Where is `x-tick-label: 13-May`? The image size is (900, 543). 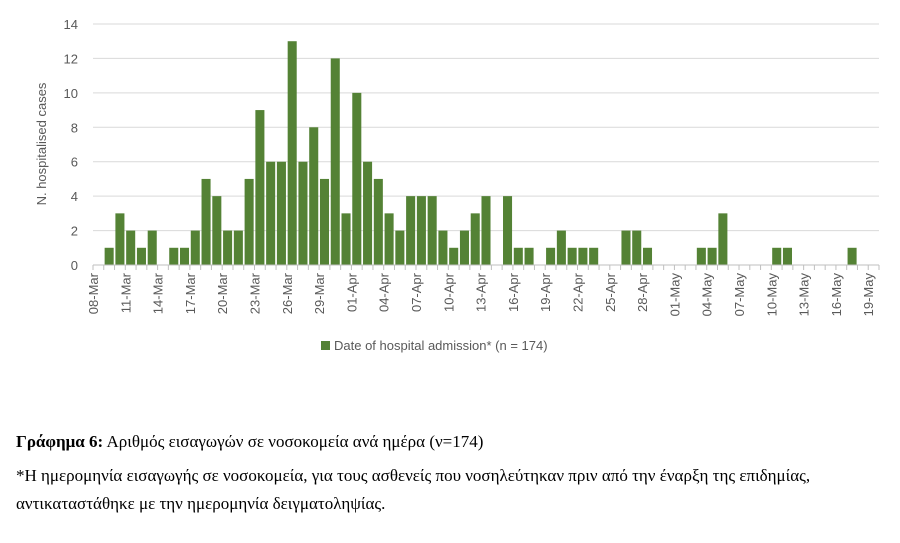 x-tick-label: 13-May is located at coordinates (804, 295).